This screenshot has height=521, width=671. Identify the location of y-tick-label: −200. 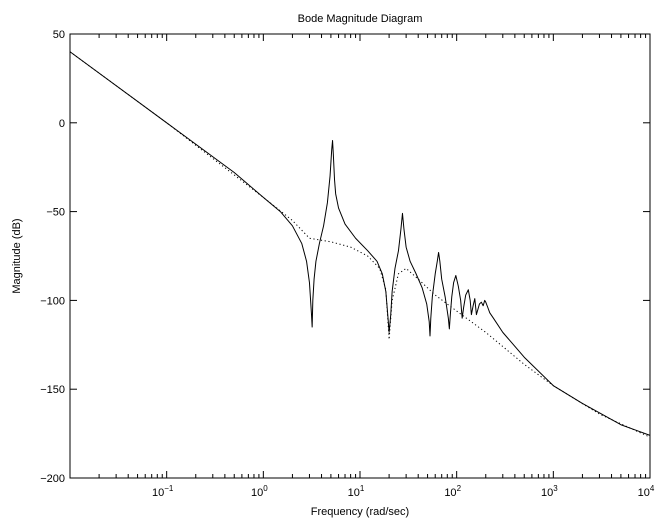
(52, 479).